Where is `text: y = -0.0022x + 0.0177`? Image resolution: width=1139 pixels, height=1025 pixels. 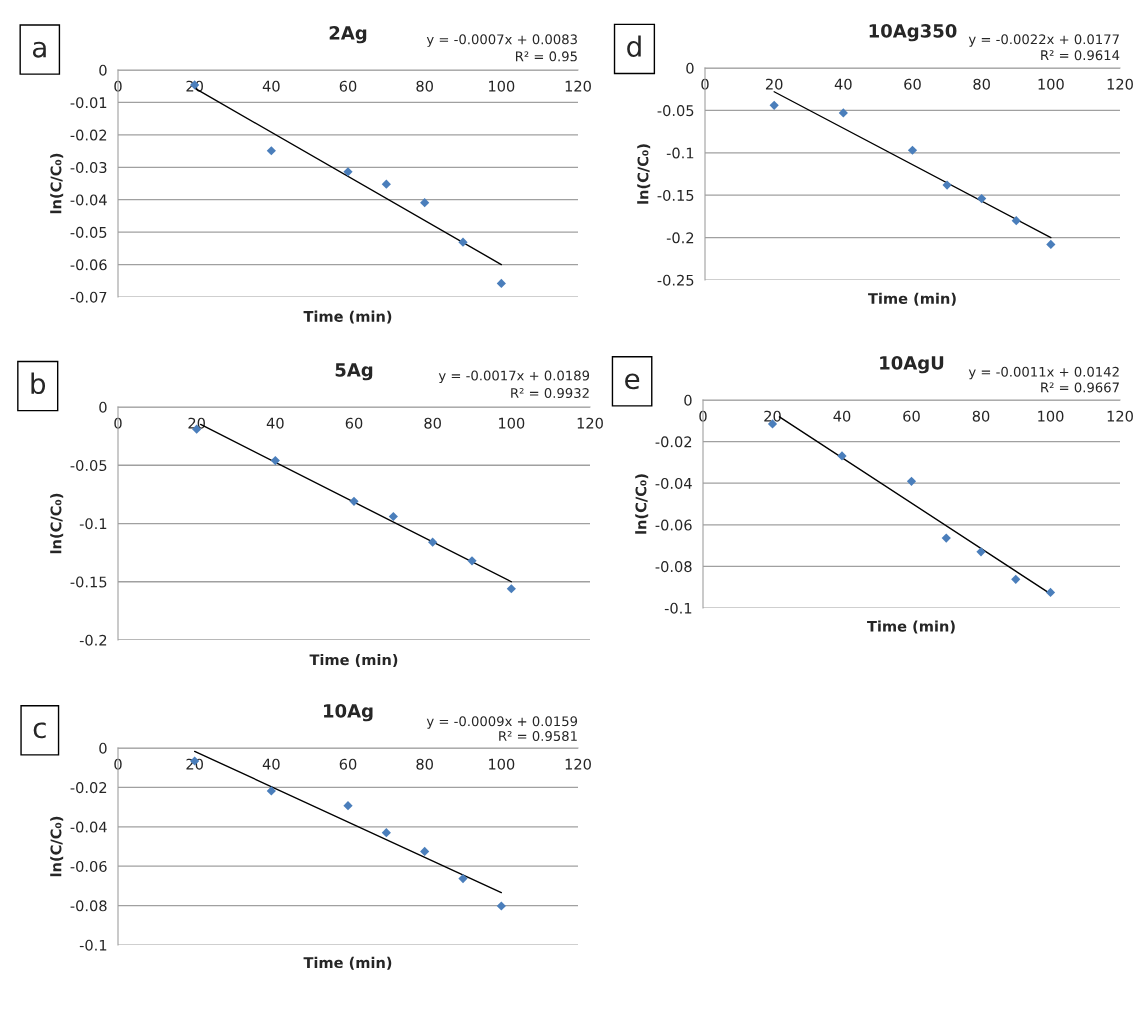 text: y = -0.0022x + 0.0177 is located at coordinates (1043, 40).